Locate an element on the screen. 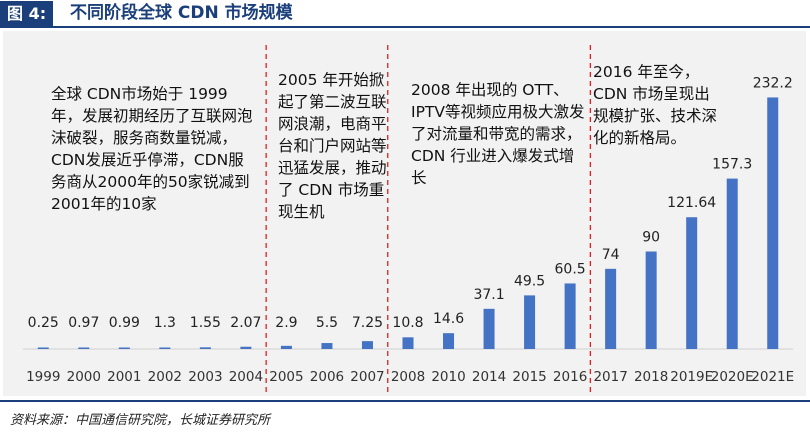 Image resolution: width=810 pixels, height=432 pixels. value-label-2002: 1.3 is located at coordinates (165, 323).